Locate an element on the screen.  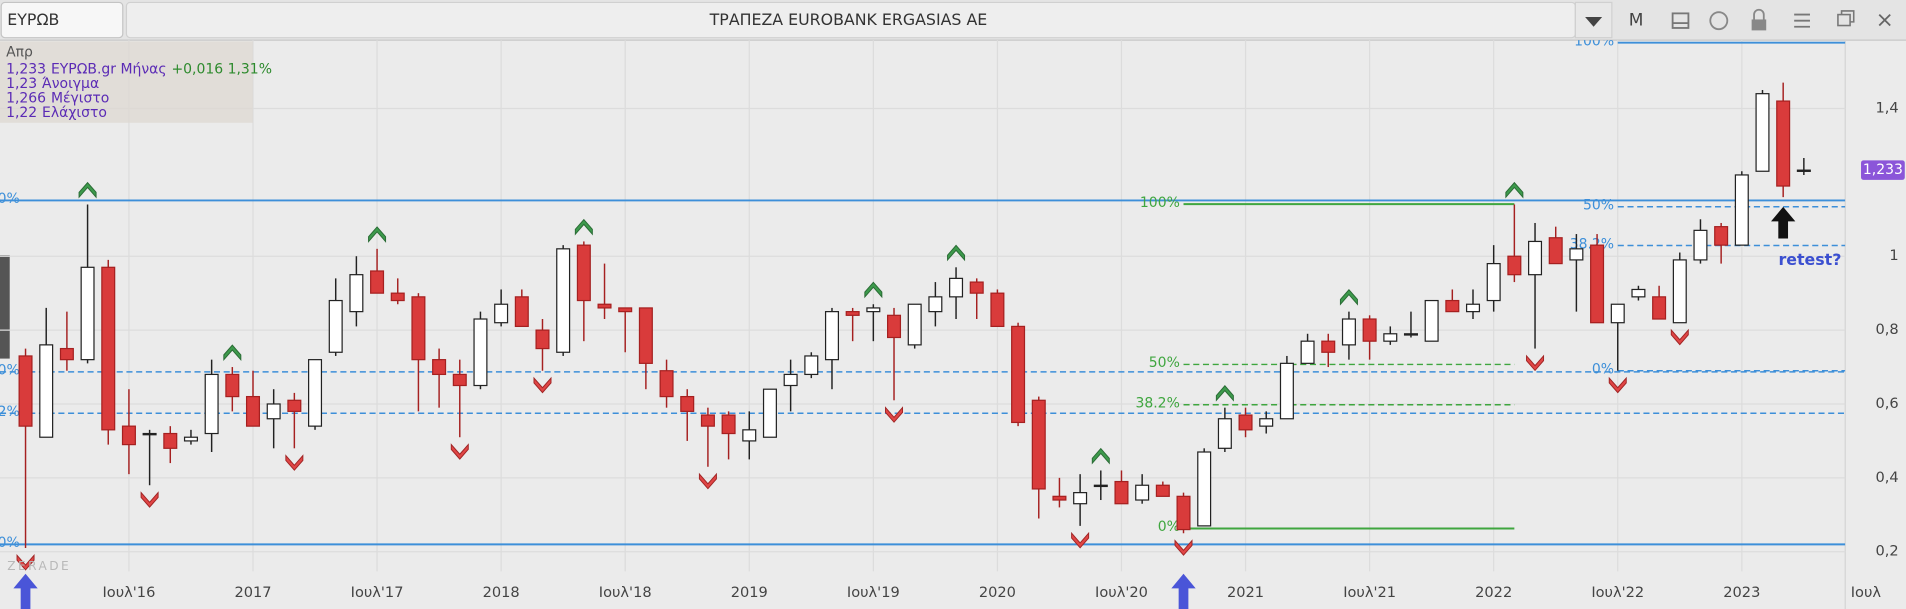
x-tick-label: Ιουλ'17 is located at coordinates (377, 592).